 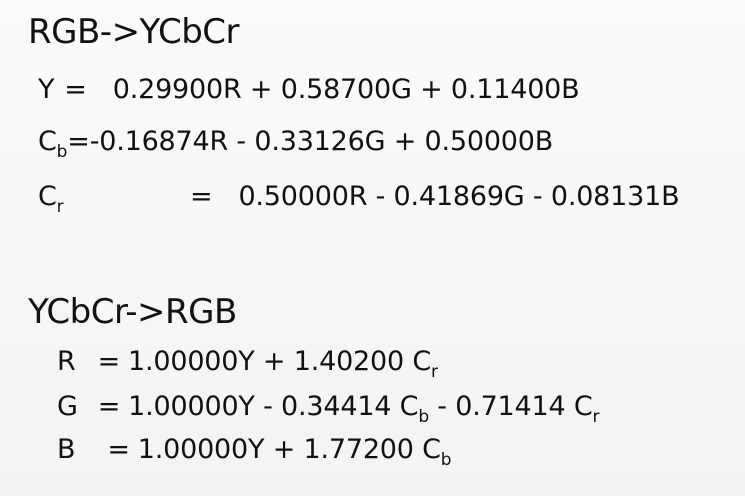 I want to click on equation-cb: Cb=-0.16874R - 0.33126G + 0.50000B, so click(x=296, y=143).